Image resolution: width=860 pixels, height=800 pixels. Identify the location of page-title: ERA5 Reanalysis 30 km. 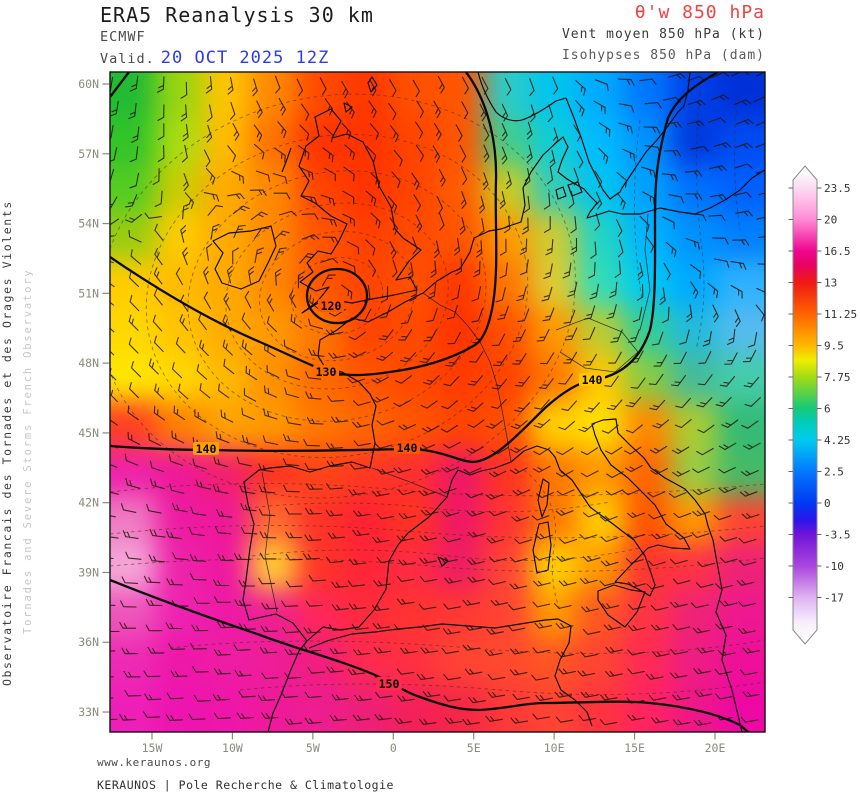
(237, 15).